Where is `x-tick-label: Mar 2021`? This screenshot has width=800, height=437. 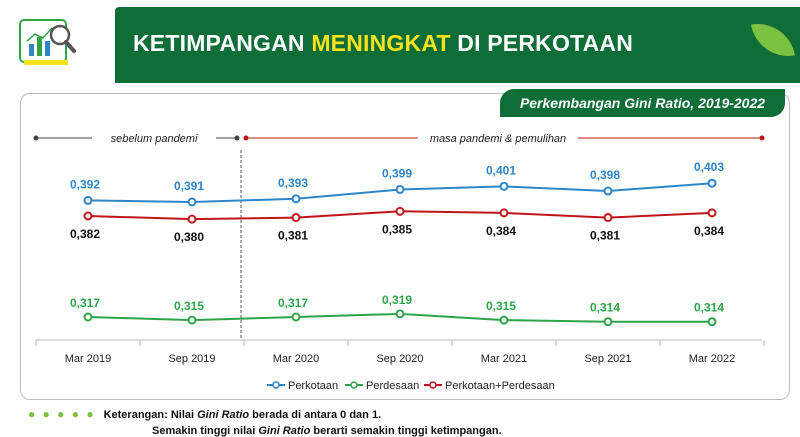 x-tick-label: Mar 2021 is located at coordinates (504, 359).